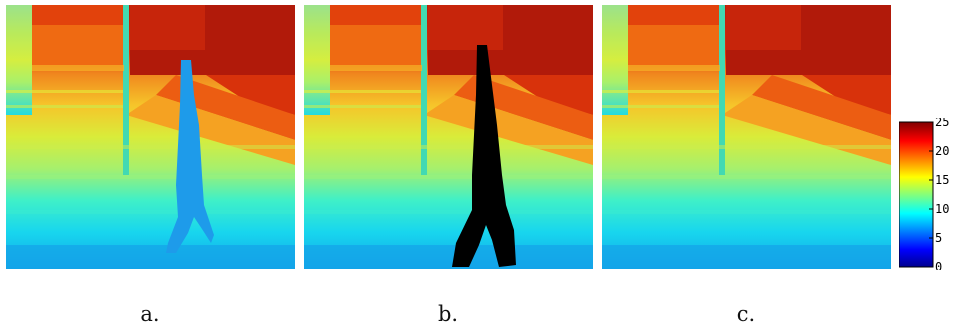 The width and height of the screenshot is (959, 335). I want to click on colorbar-tick-label: 25, so click(942, 123).